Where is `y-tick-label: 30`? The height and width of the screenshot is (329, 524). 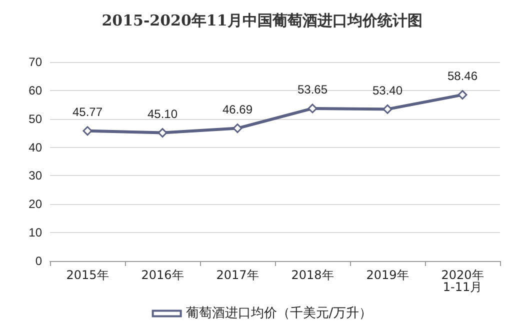 y-tick-label: 30 is located at coordinates (35, 175).